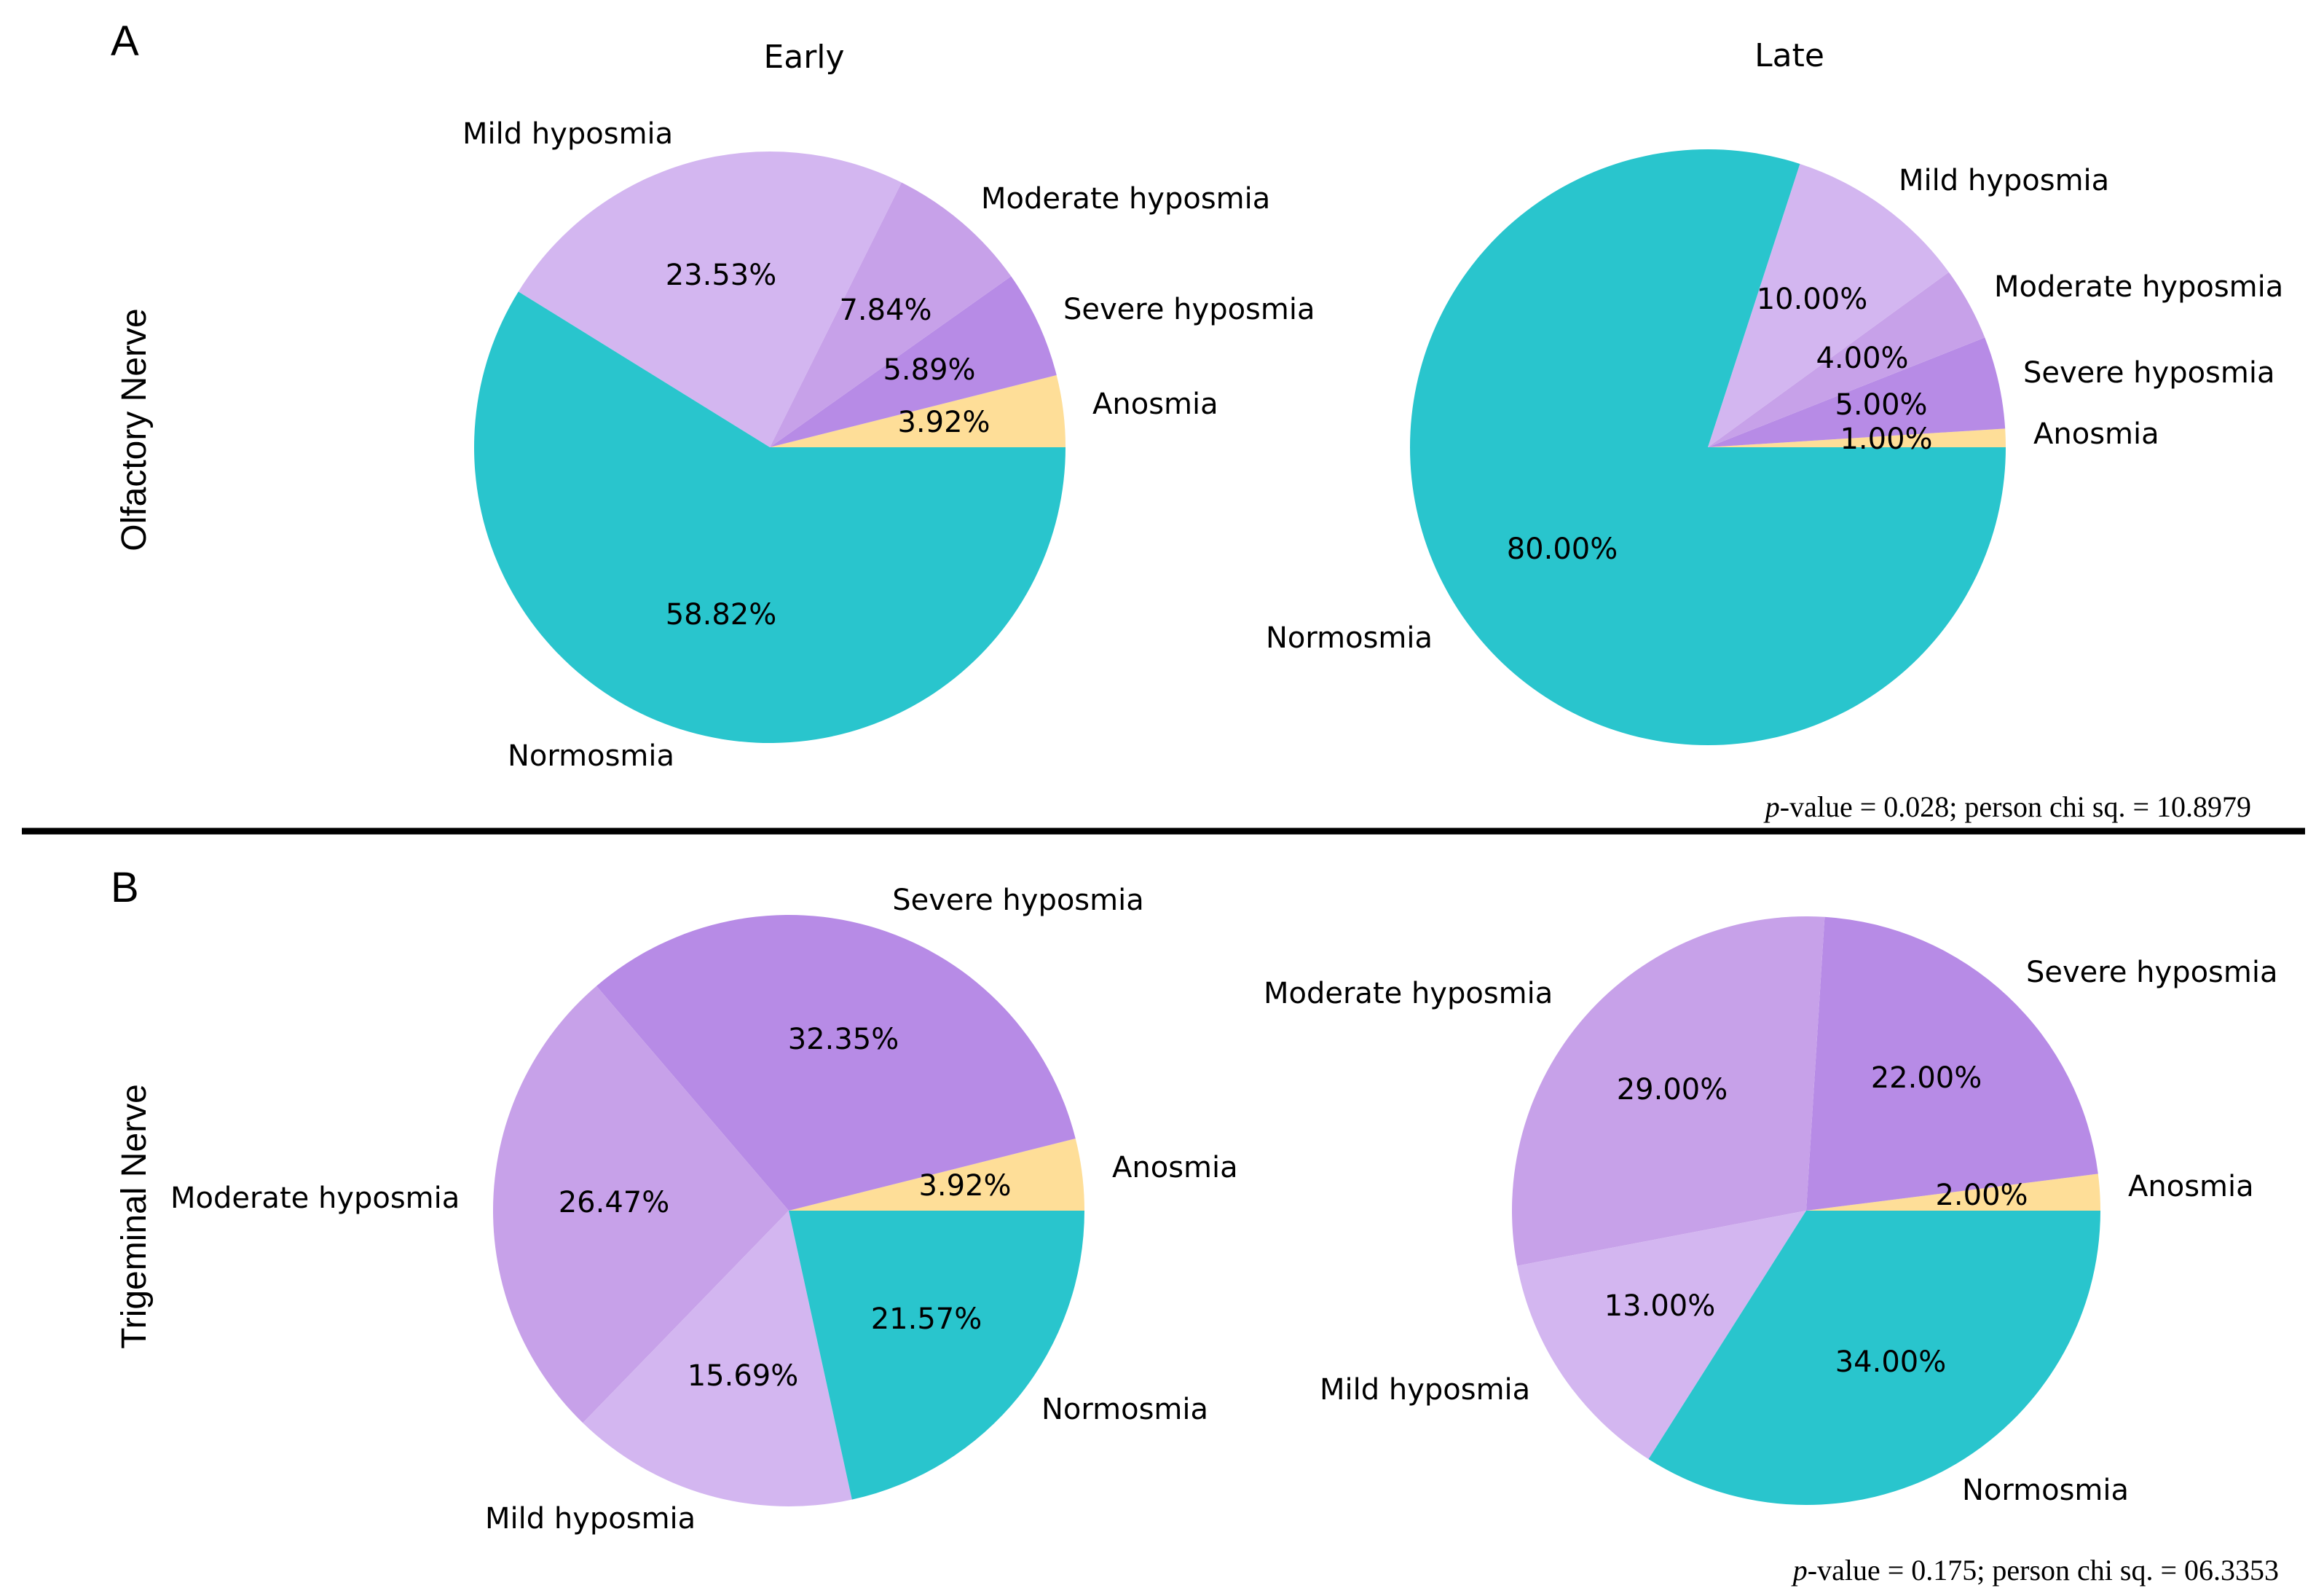 The height and width of the screenshot is (1596, 2324). Describe the element at coordinates (1891, 1362) in the screenshot. I see `slice-percent-normosmia: 34.00%` at that location.